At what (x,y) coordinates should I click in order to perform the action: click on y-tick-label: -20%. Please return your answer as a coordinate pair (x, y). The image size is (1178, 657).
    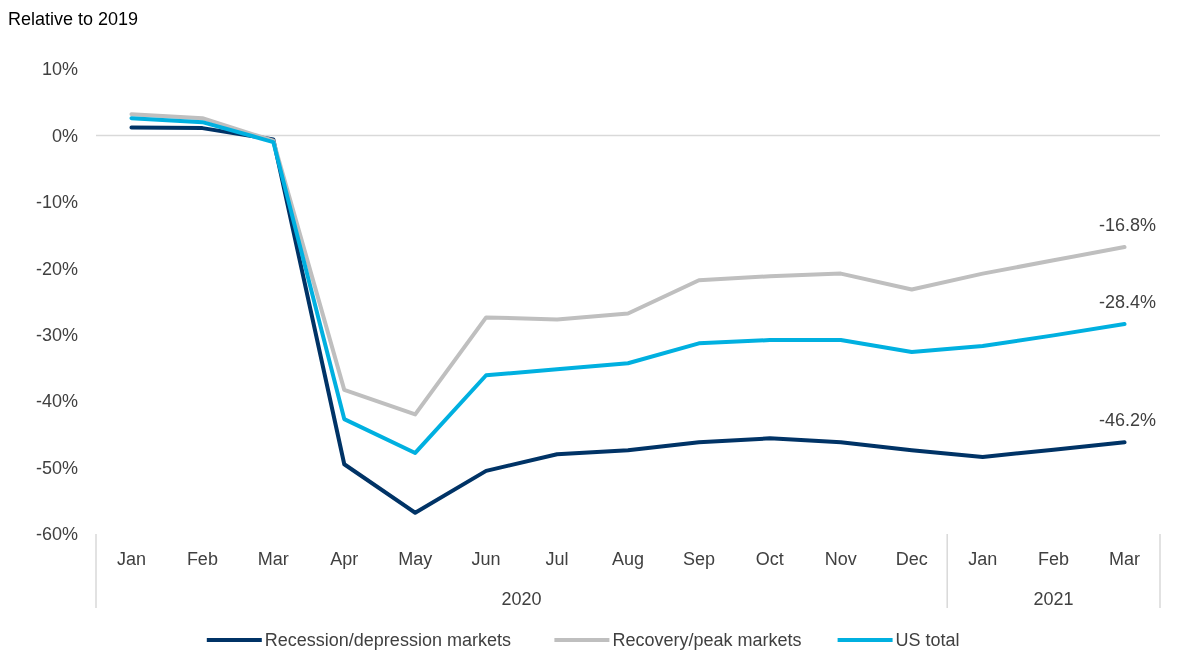
    Looking at the image, I should click on (56, 268).